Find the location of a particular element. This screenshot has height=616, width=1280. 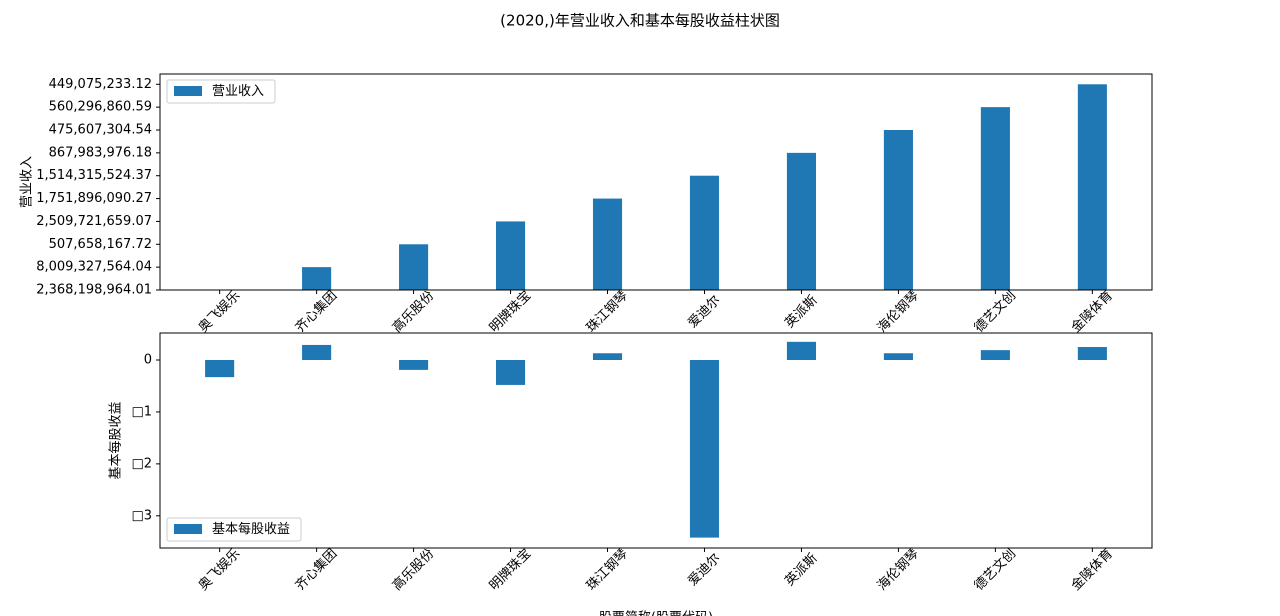

y-axis-label: 基本每股收益 is located at coordinates (116, 440).